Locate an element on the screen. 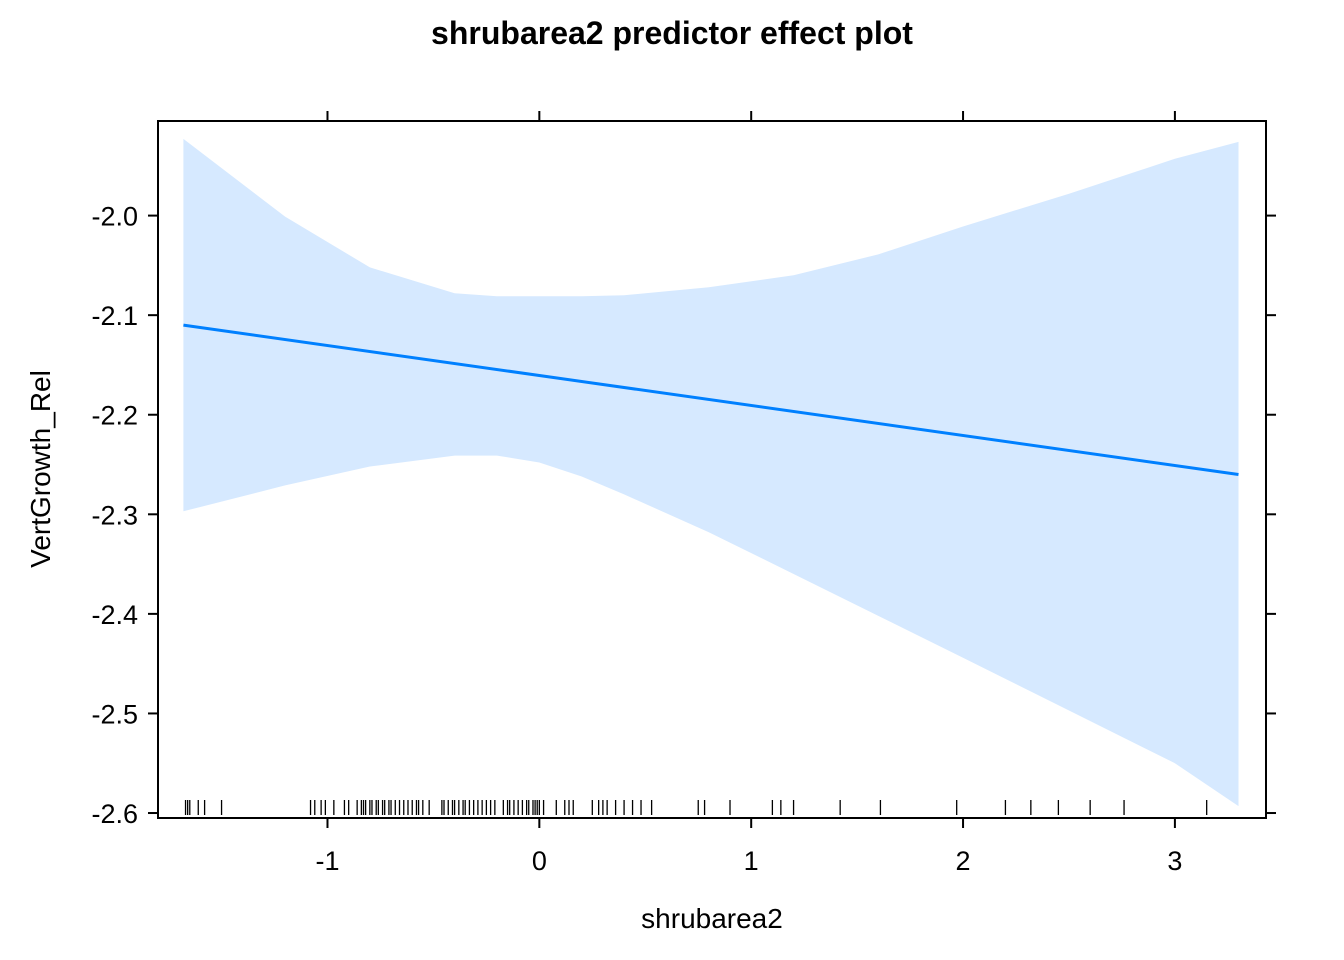  chart-title: shrubarea2 predictor effect plot is located at coordinates (672, 33).